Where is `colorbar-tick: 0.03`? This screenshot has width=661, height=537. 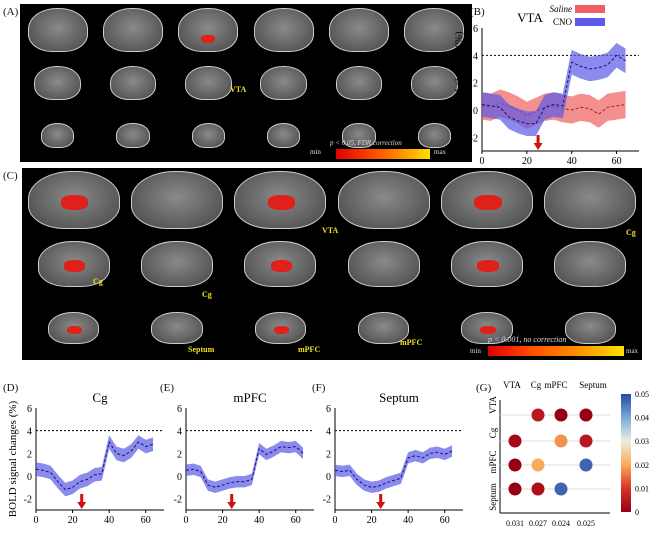 colorbar-tick: 0.03 is located at coordinates (642, 441).